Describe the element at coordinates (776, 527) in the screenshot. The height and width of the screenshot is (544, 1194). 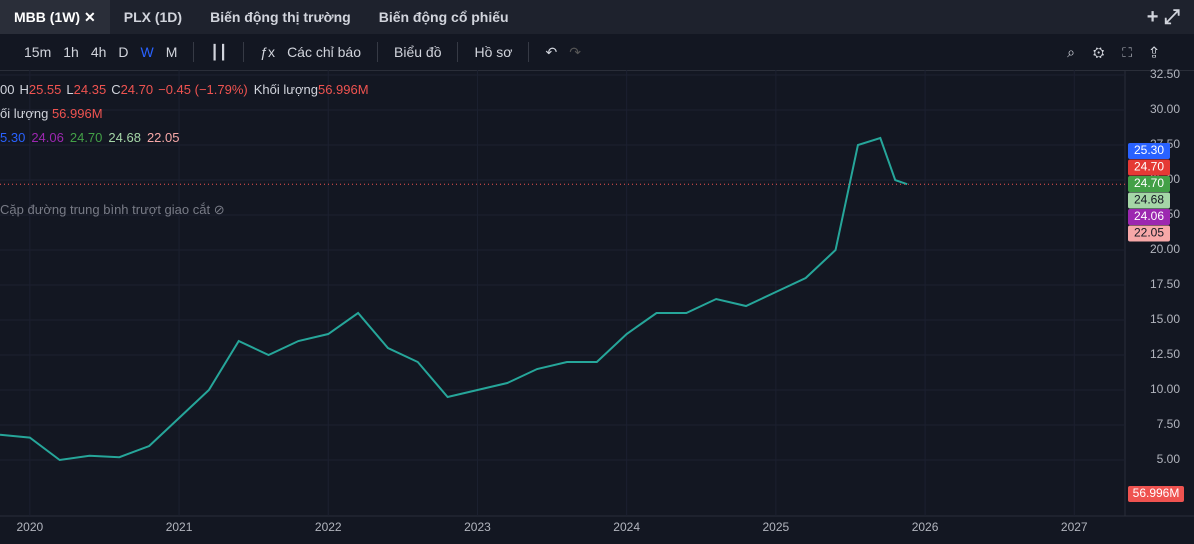
I see `x-tick-label: 2025` at that location.